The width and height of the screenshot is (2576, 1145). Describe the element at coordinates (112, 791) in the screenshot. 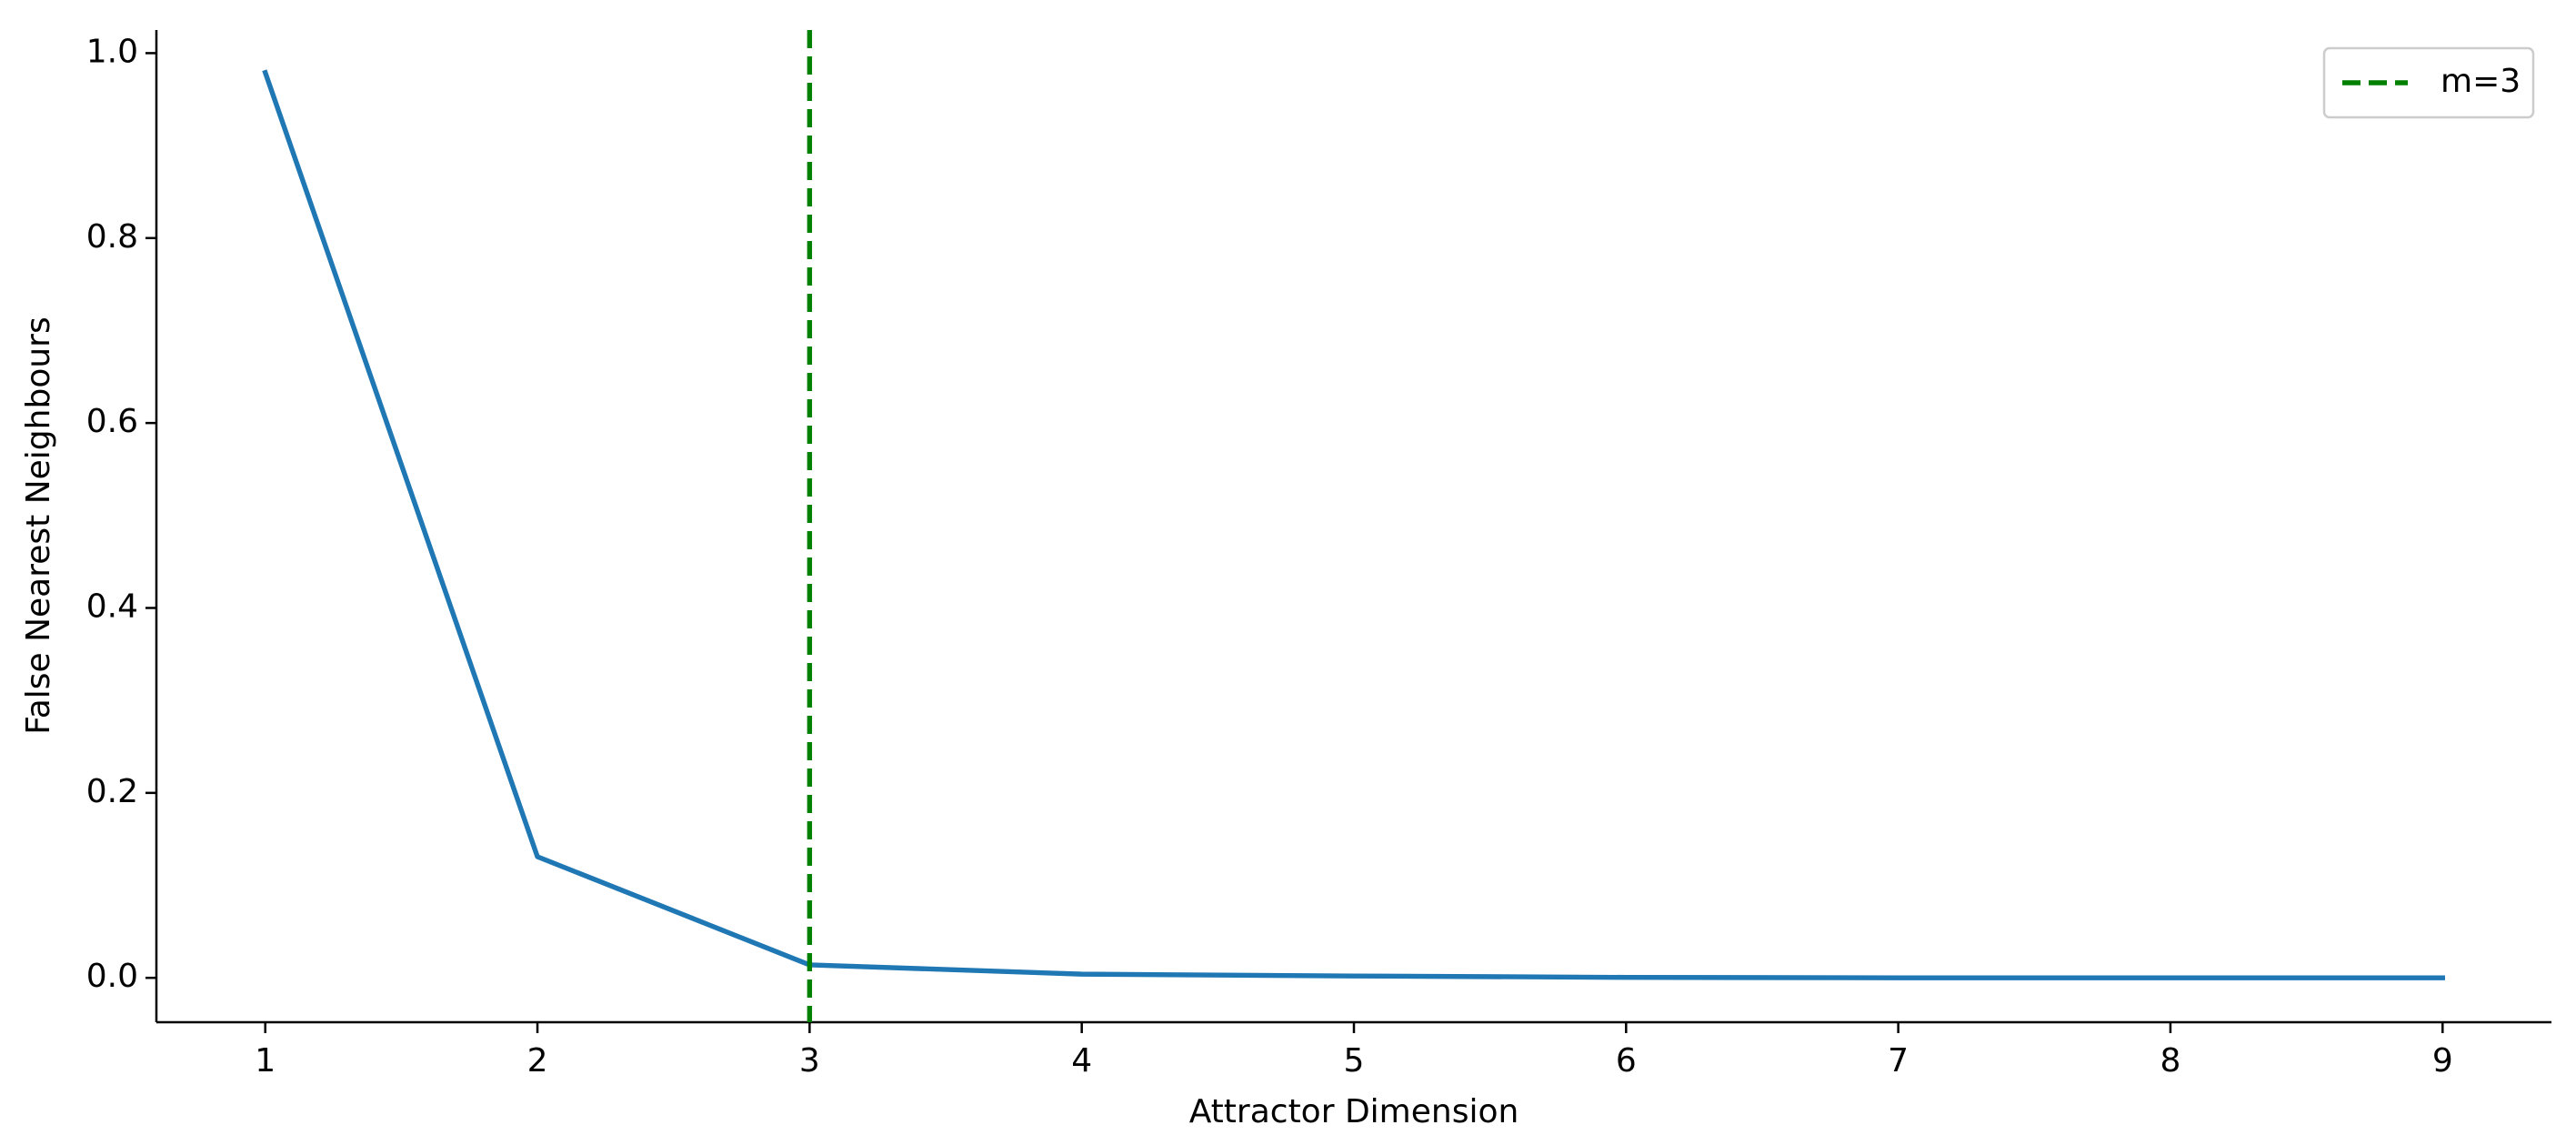

I see `y-tick-label: 0.2` at that location.